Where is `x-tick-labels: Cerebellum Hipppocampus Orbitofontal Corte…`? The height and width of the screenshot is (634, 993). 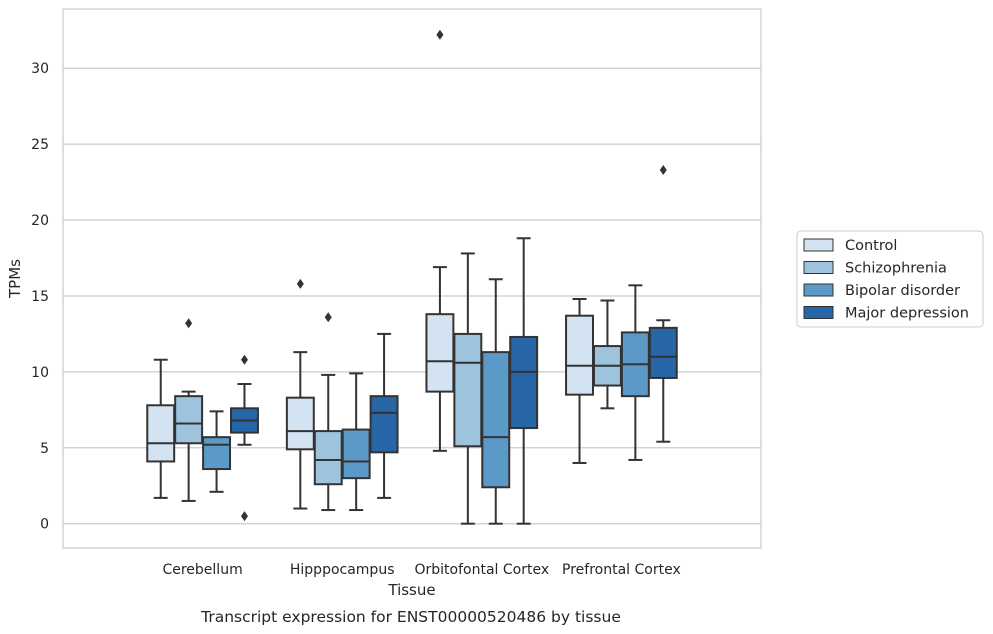
x-tick-labels: Cerebellum Hipppocampus Orbitofontal Corte… is located at coordinates (421, 570).